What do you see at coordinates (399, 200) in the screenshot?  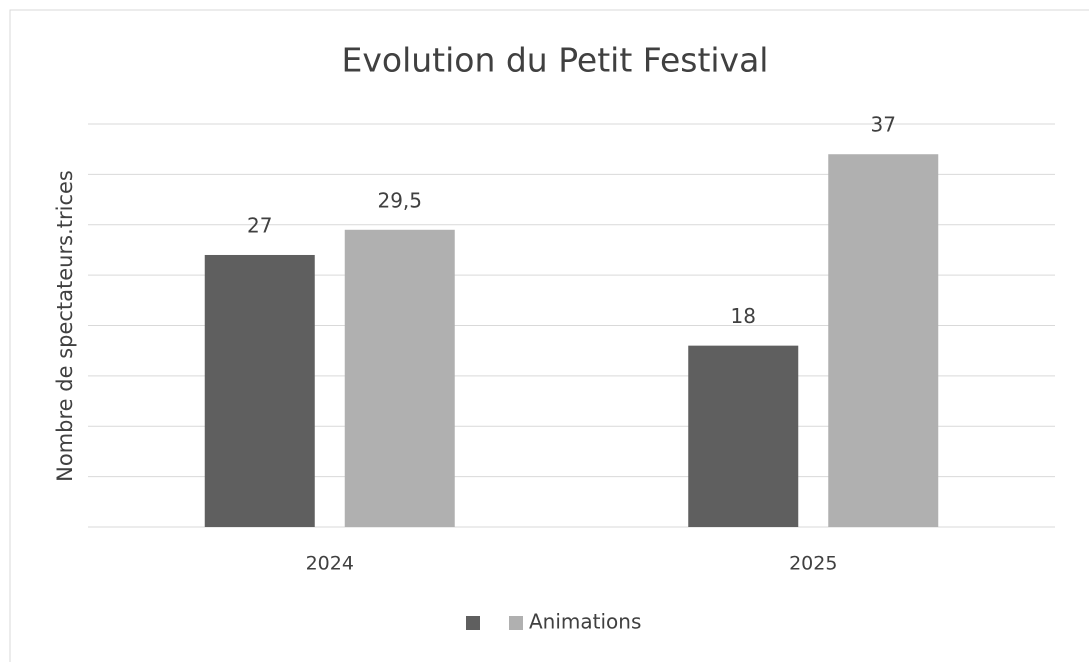 I see `data-label: 29,5` at bounding box center [399, 200].